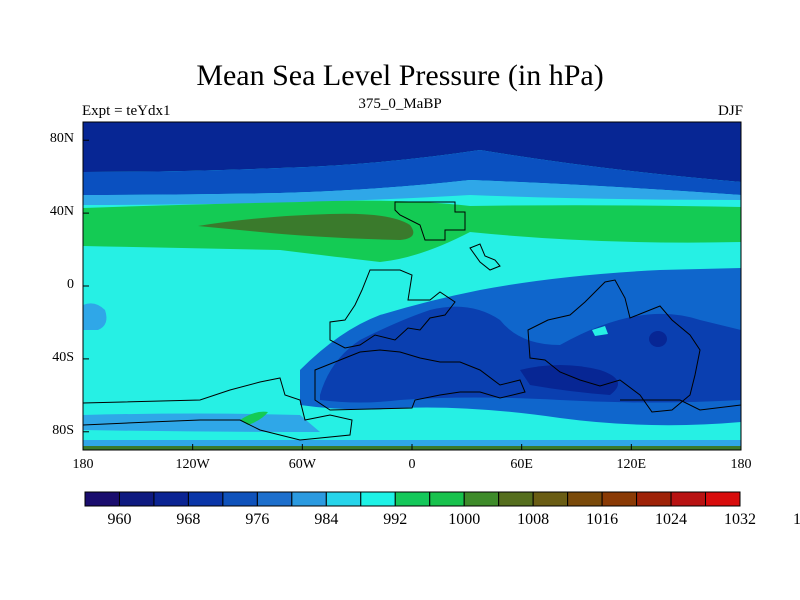 The width and height of the screenshot is (800, 600). What do you see at coordinates (392, 309) in the screenshot?
I see `coast-central` at bounding box center [392, 309].